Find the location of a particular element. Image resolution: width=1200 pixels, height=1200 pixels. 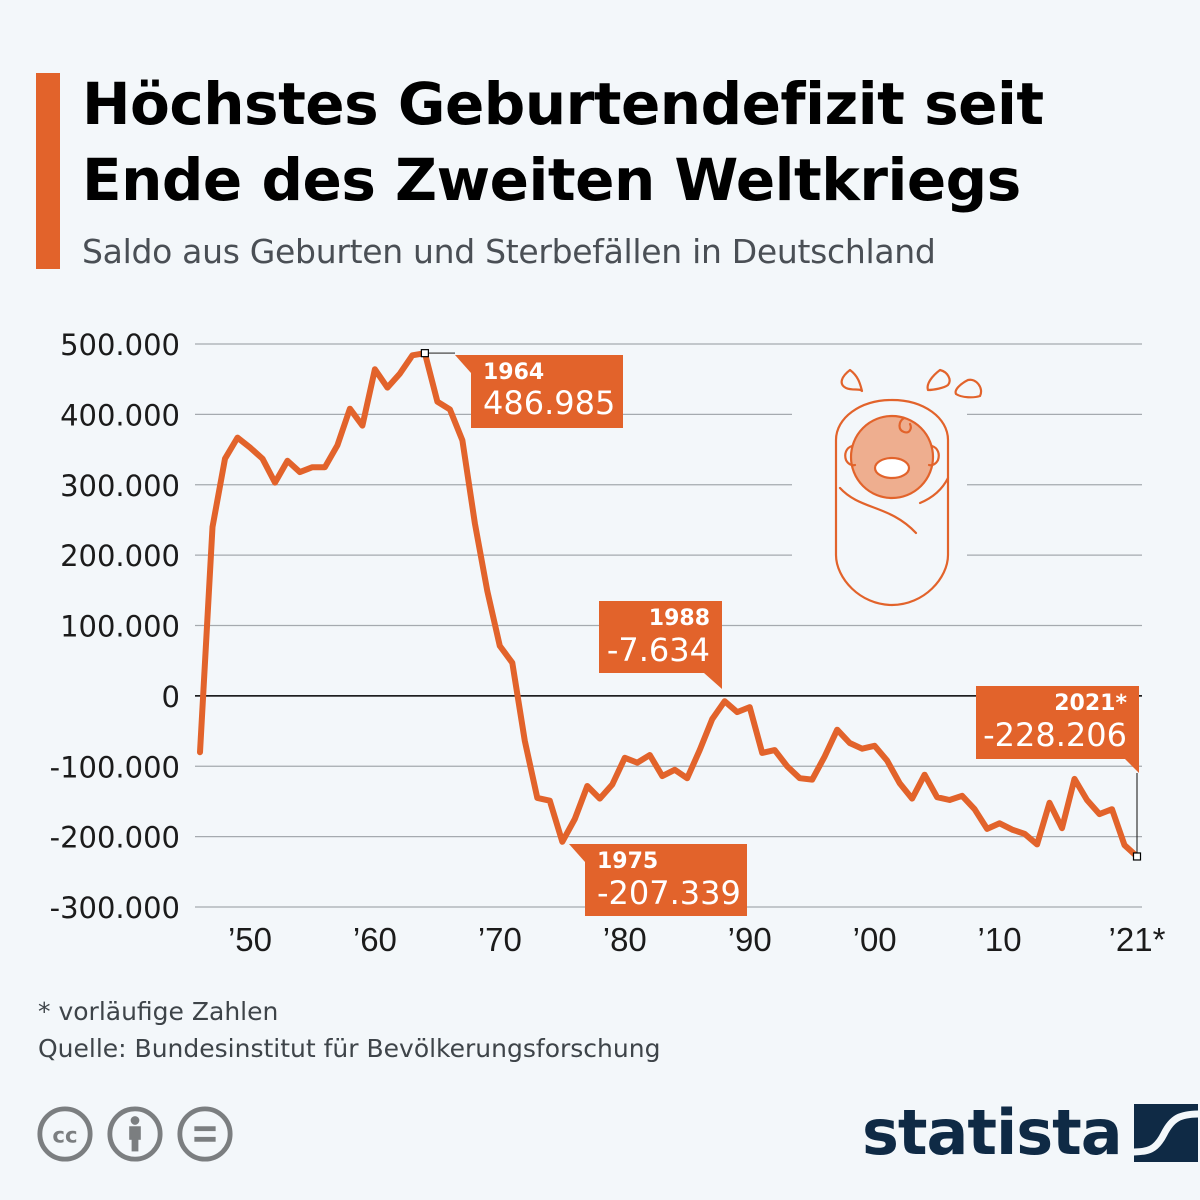

callout-value: -7.634 is located at coordinates (658, 650).